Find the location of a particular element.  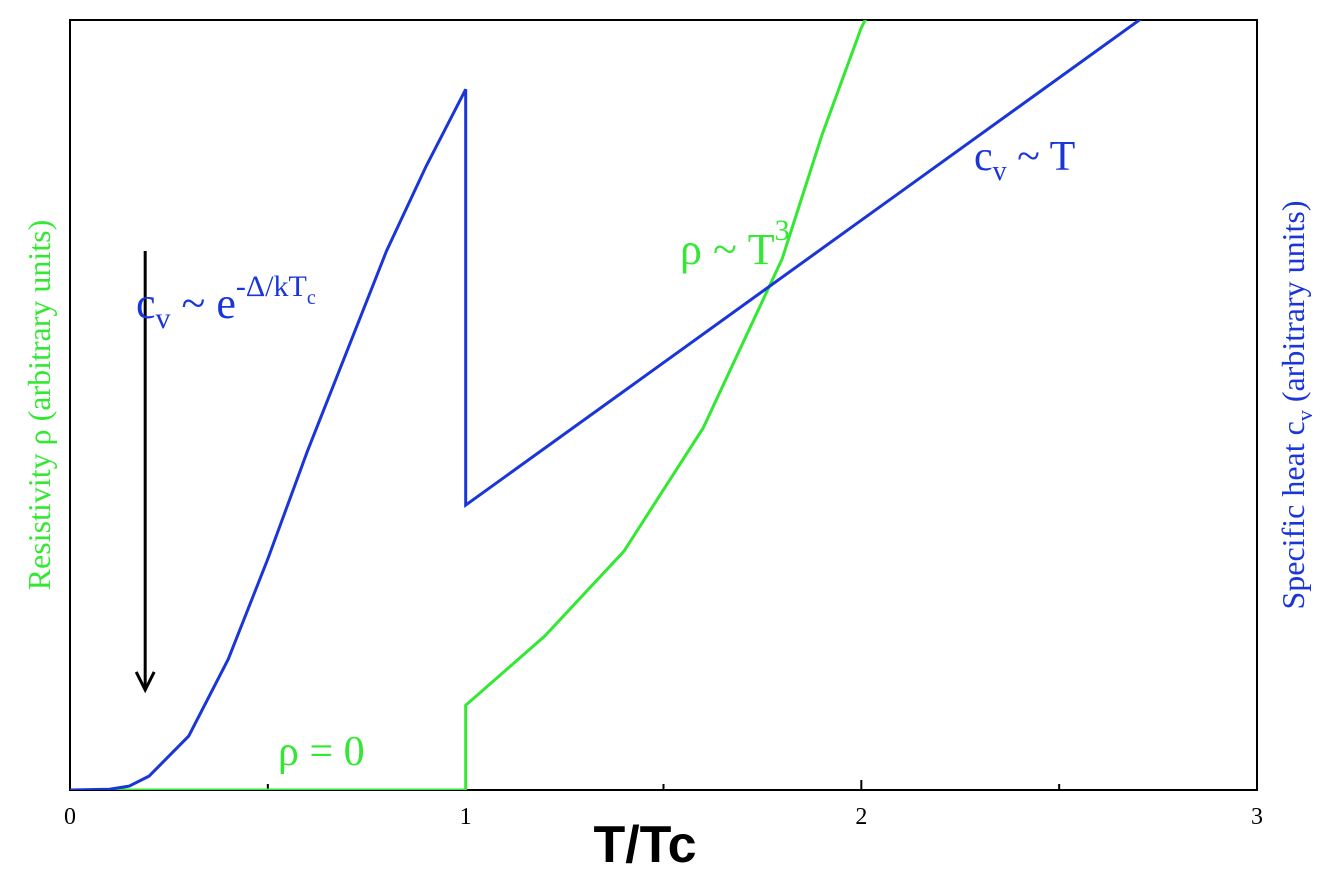

x-tick-label: 2 is located at coordinates (861, 817).